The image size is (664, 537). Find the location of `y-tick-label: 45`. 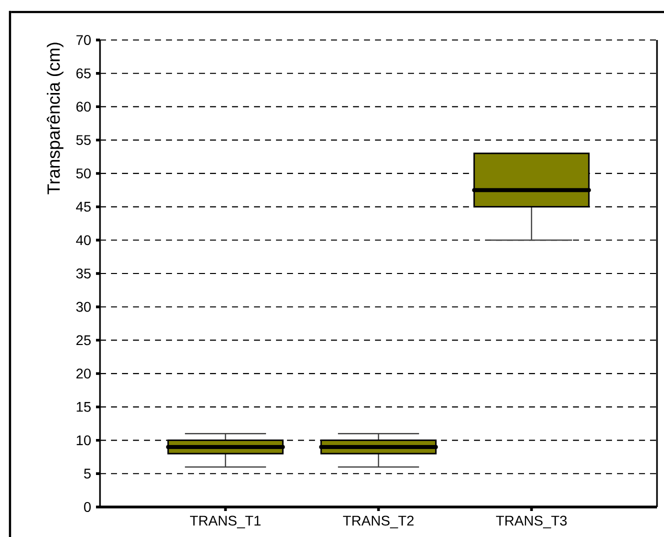

y-tick-label: 45 is located at coordinates (83, 207).